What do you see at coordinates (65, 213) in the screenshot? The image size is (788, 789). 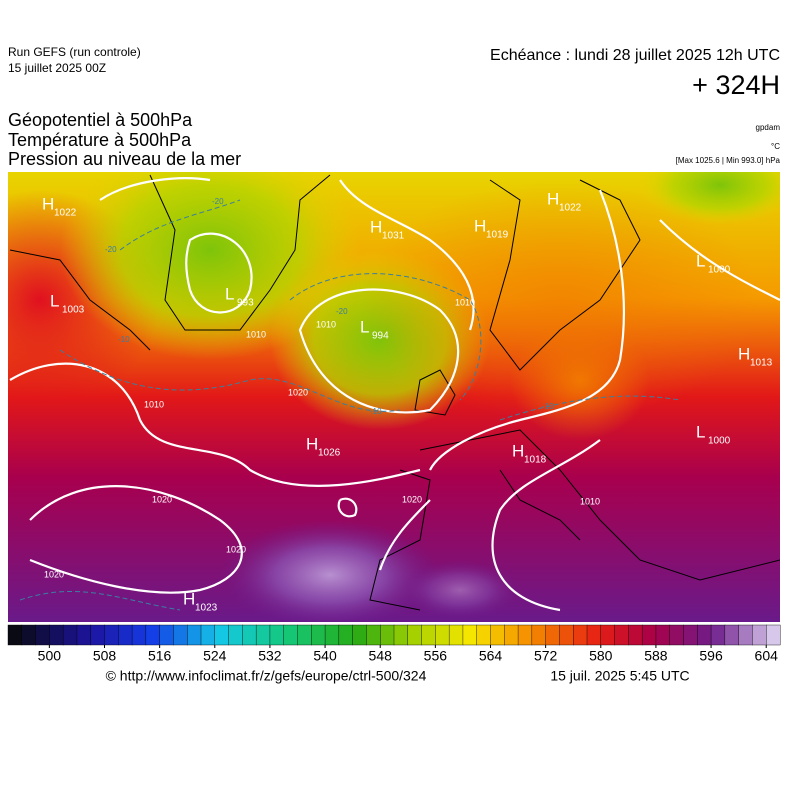 I see `center-value: 1022` at bounding box center [65, 213].